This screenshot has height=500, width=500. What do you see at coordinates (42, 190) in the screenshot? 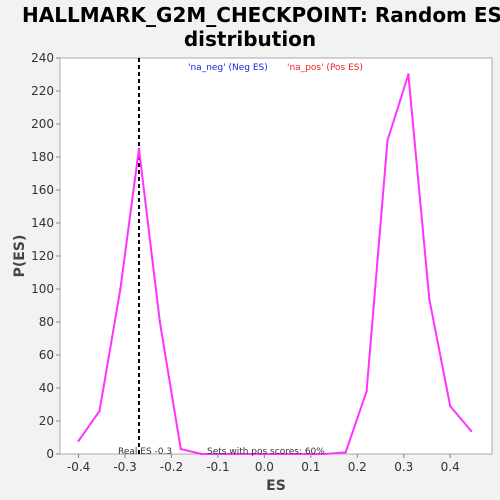
I see `y-tick-label: 160` at bounding box center [42, 190].